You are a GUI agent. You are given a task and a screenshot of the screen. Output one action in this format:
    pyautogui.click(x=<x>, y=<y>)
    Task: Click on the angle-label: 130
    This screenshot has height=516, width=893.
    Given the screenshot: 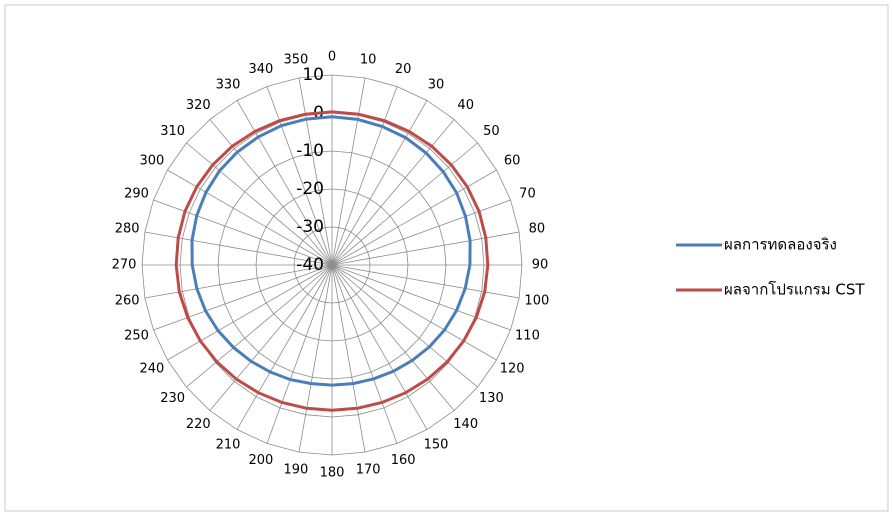 What is the action you would take?
    pyautogui.click(x=491, y=398)
    